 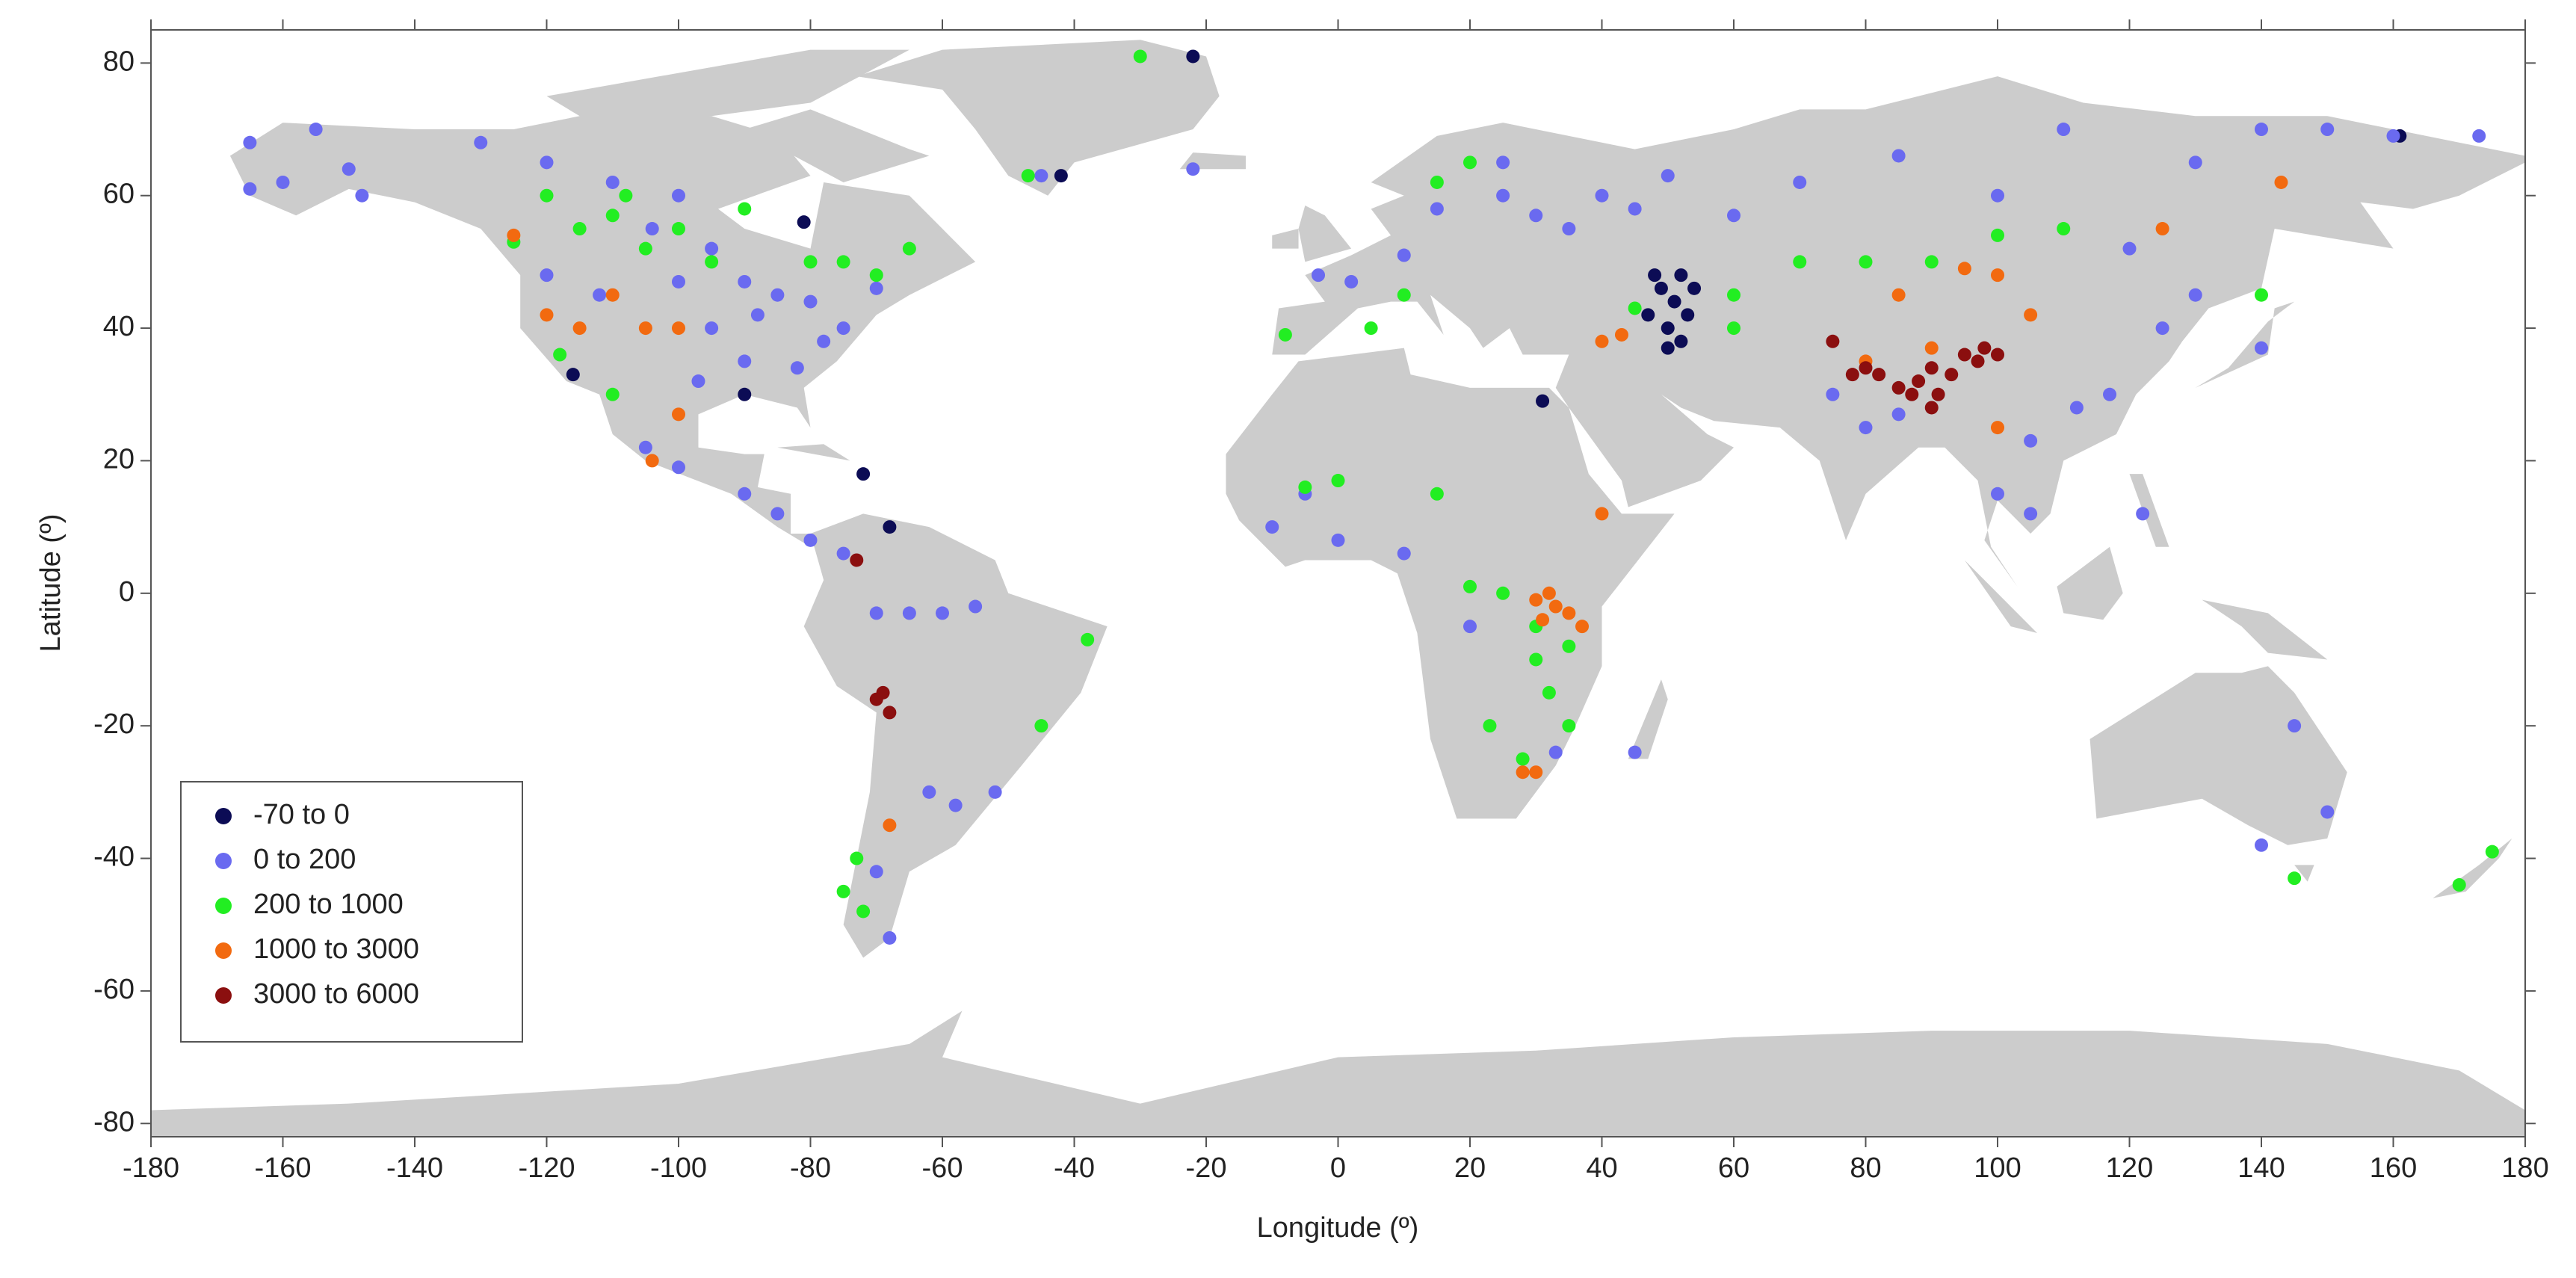 I want to click on x-tick-label: -40, so click(x=1074, y=1168).